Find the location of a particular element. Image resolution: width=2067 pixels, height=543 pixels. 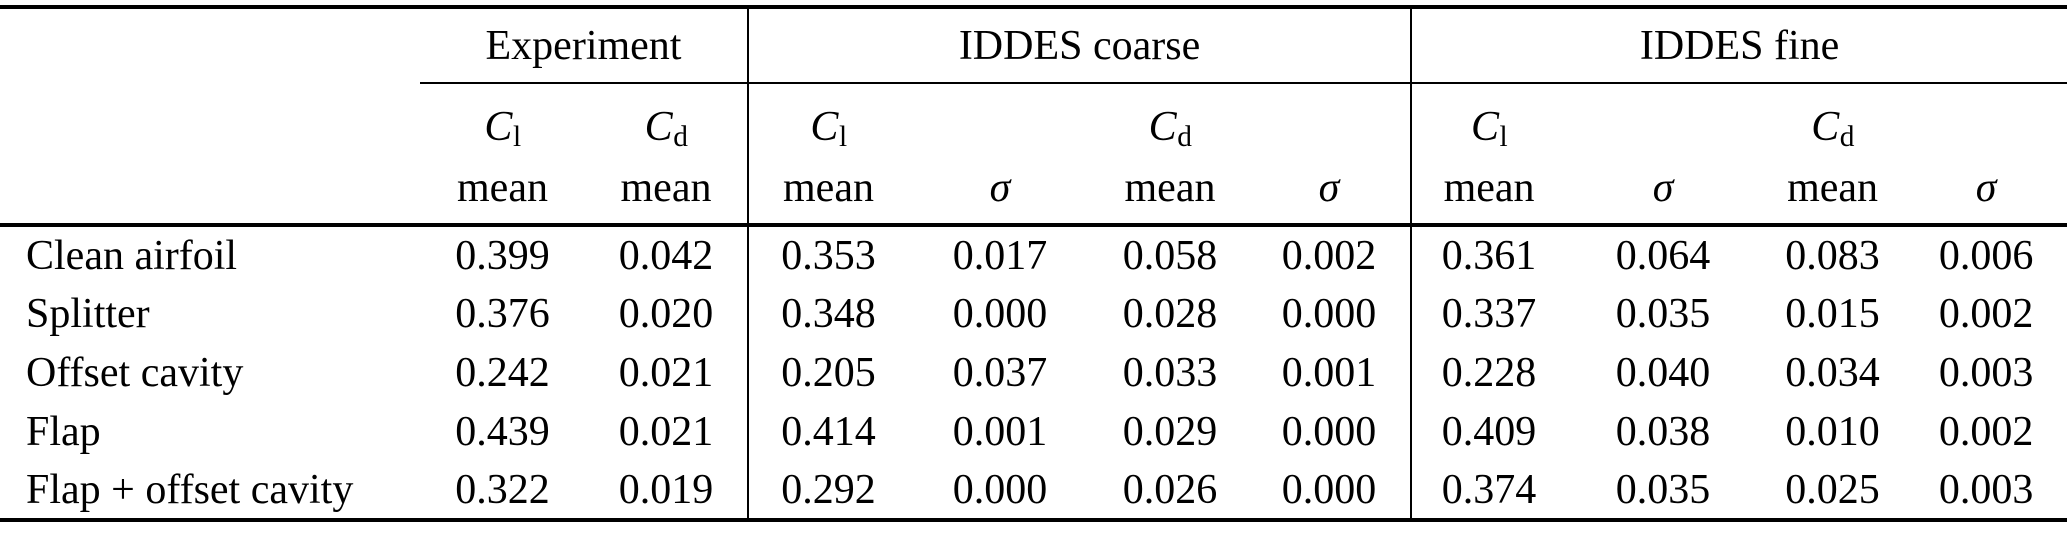

group-header-experiment: Experiment is located at coordinates (584, 45).